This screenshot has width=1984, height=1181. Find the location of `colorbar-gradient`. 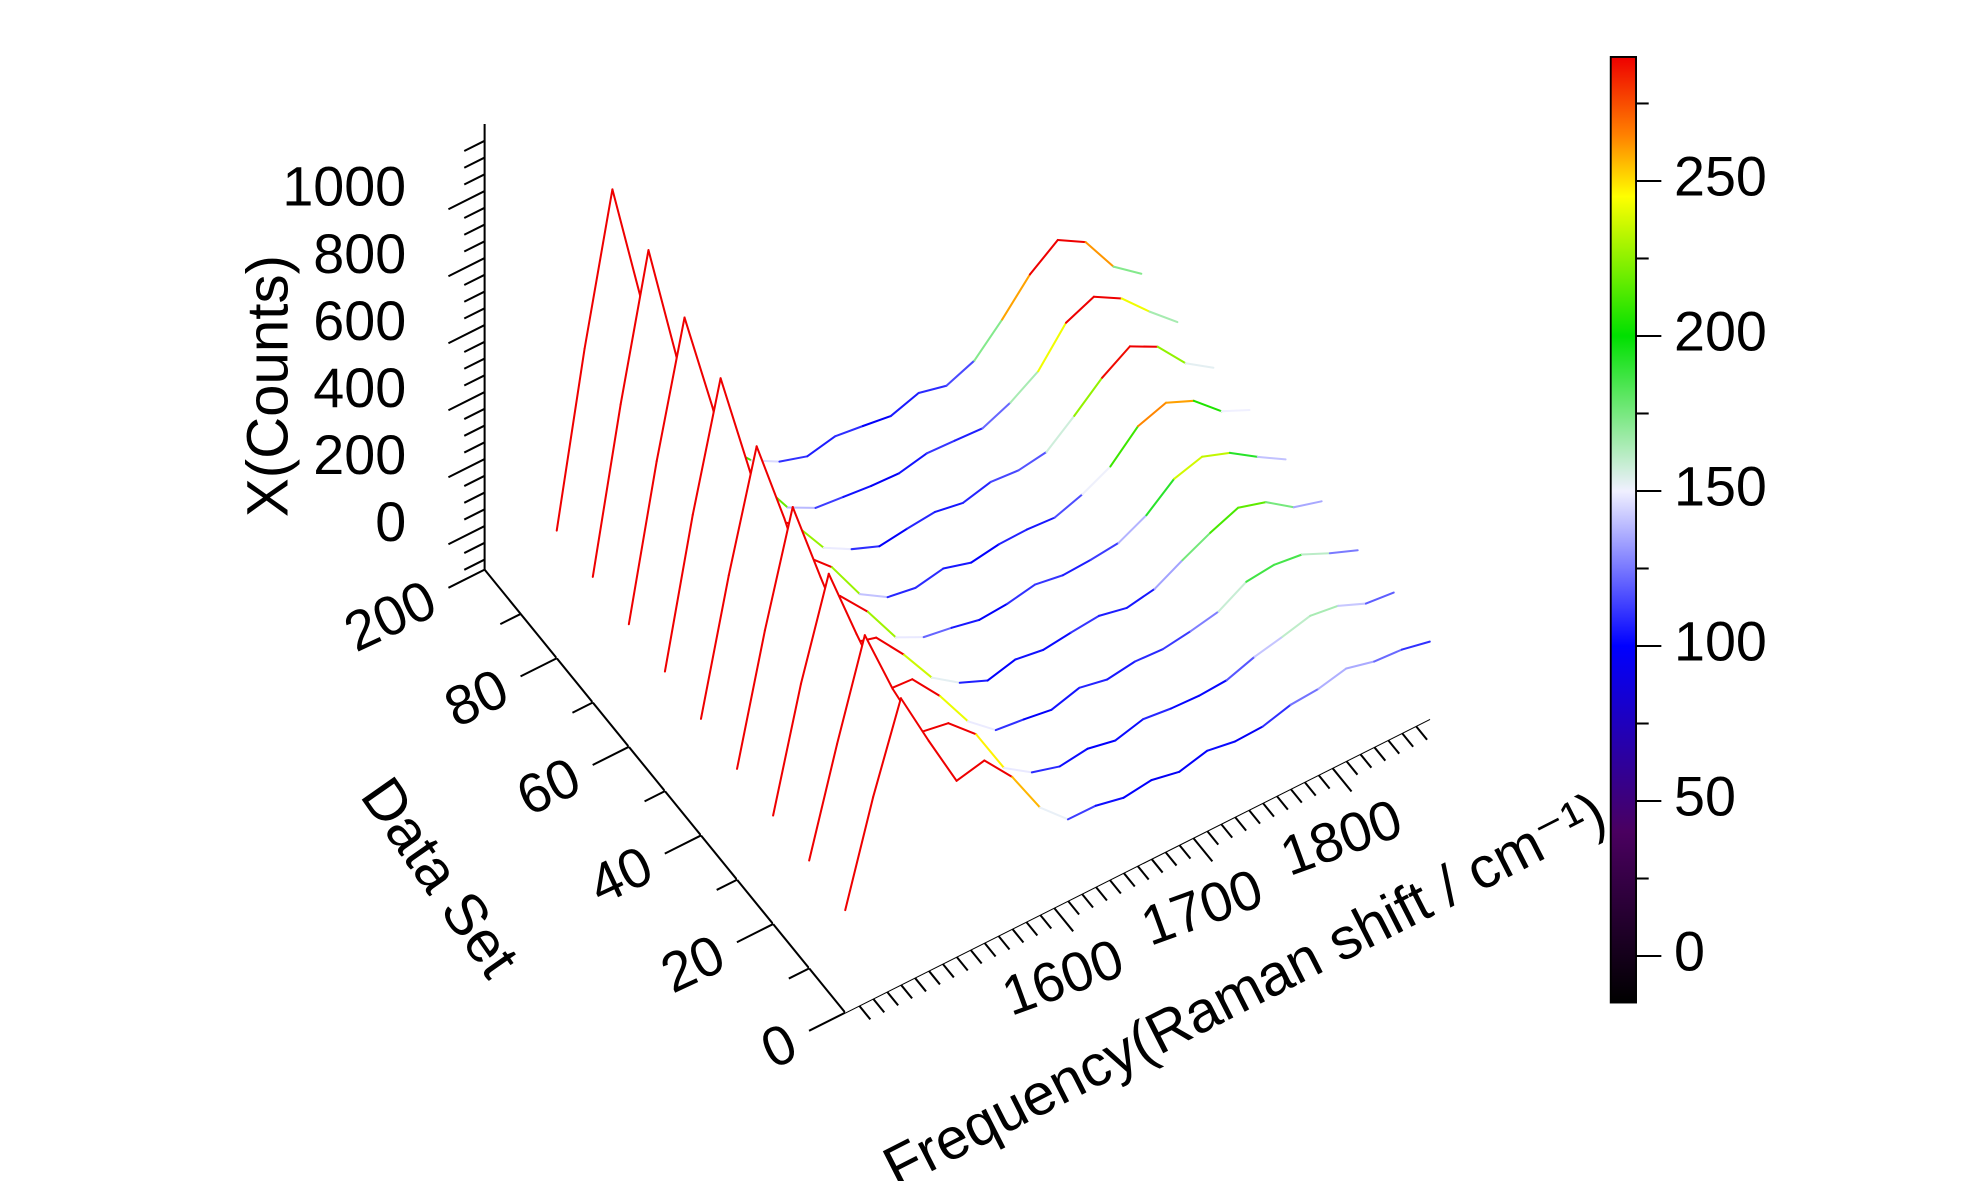

colorbar-gradient is located at coordinates (1623, 530).